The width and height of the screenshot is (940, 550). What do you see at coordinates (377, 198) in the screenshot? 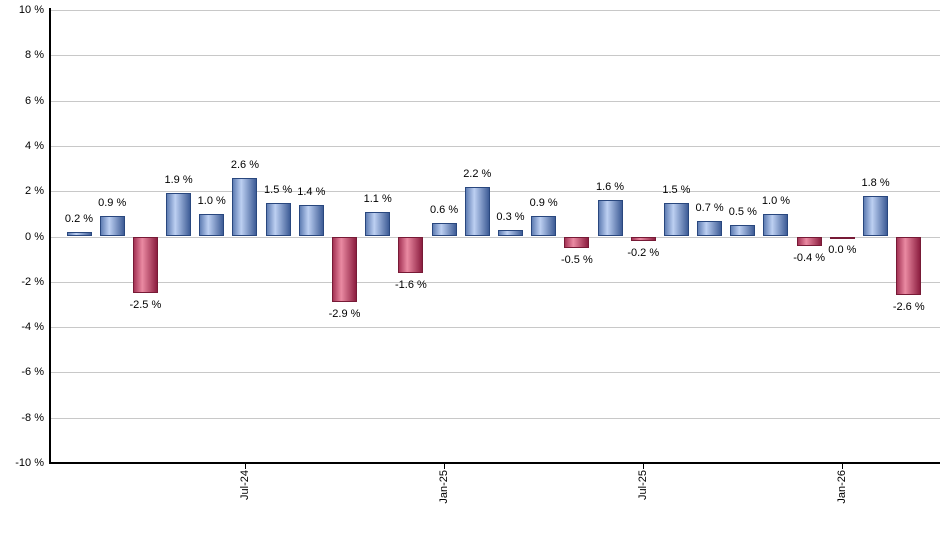
I see `bar-value-label: 1.1 %` at bounding box center [377, 198].